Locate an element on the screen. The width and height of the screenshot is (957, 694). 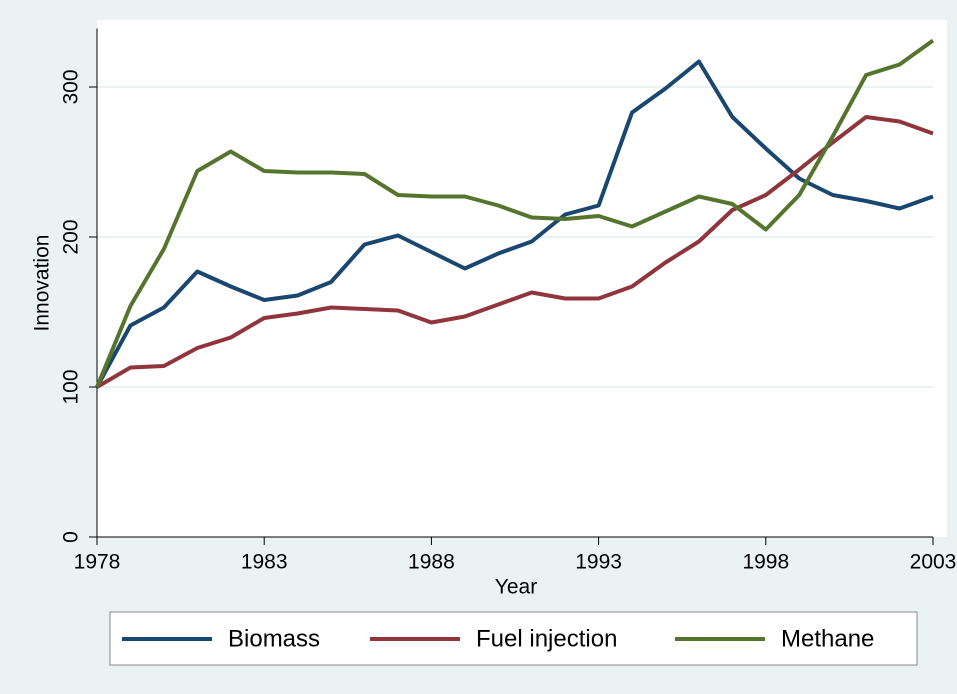
x-tick-label: 1998 is located at coordinates (765, 562).